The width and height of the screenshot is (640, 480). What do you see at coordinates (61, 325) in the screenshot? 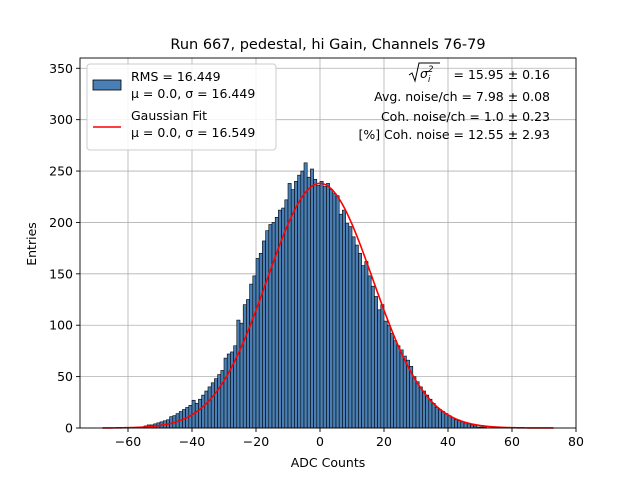
I see `y-tick-label: 100` at bounding box center [61, 325].